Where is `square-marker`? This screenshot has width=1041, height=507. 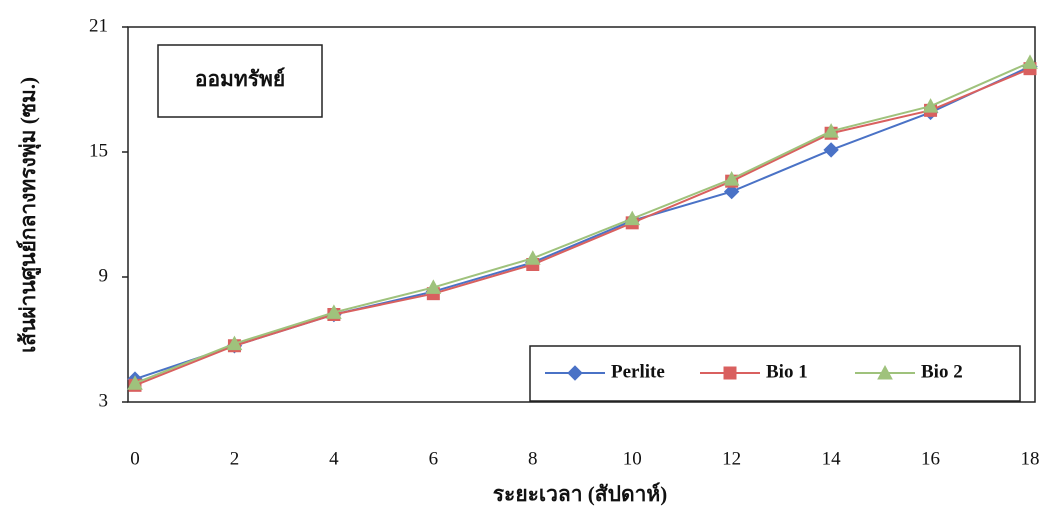 square-marker is located at coordinates (730, 373).